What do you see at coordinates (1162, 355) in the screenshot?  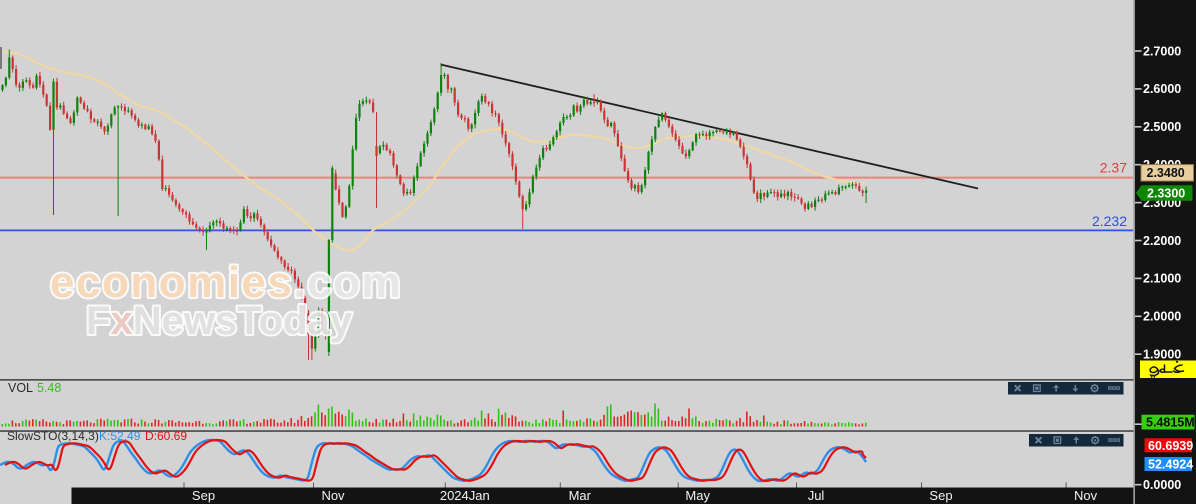 I see `svg-text: 1.9000` at bounding box center [1162, 355].